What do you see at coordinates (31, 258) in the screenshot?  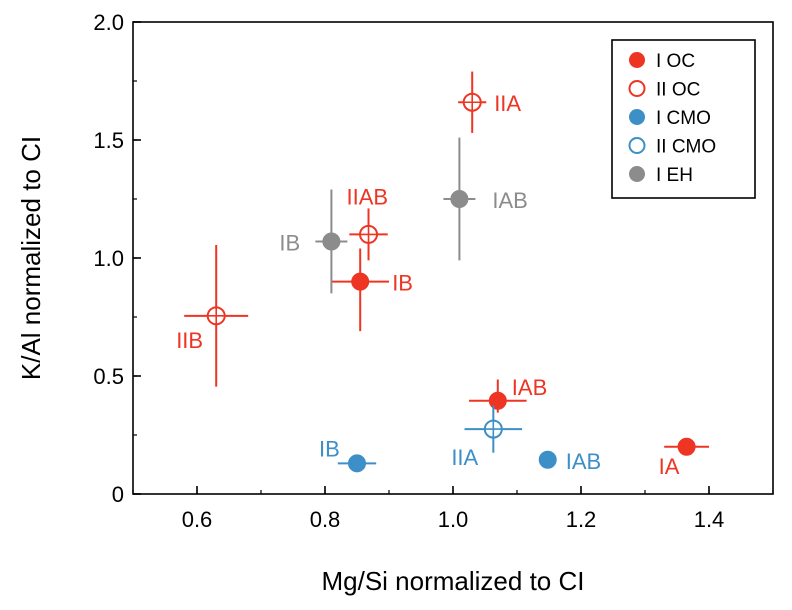 I see `y-axis-label: K/Al normalized to CI` at bounding box center [31, 258].